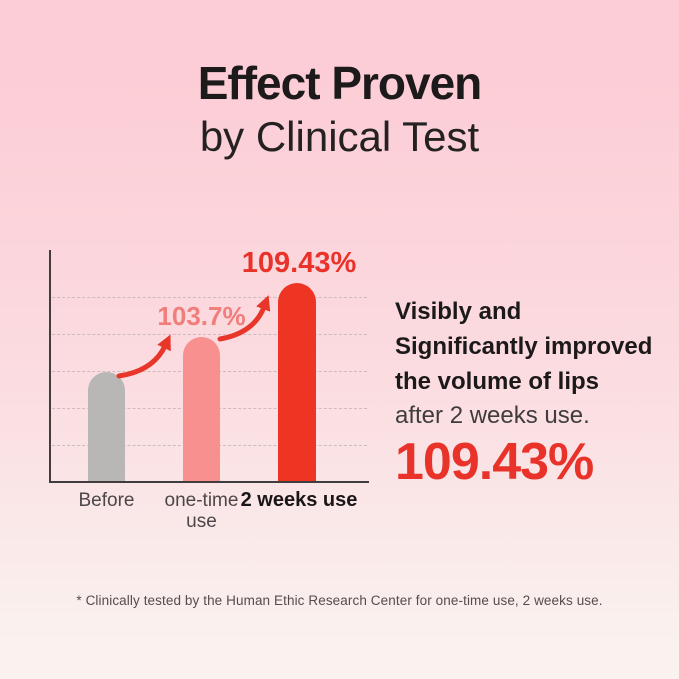 The height and width of the screenshot is (679, 679). Describe the element at coordinates (340, 83) in the screenshot. I see `page-title: Effect Proven` at that location.